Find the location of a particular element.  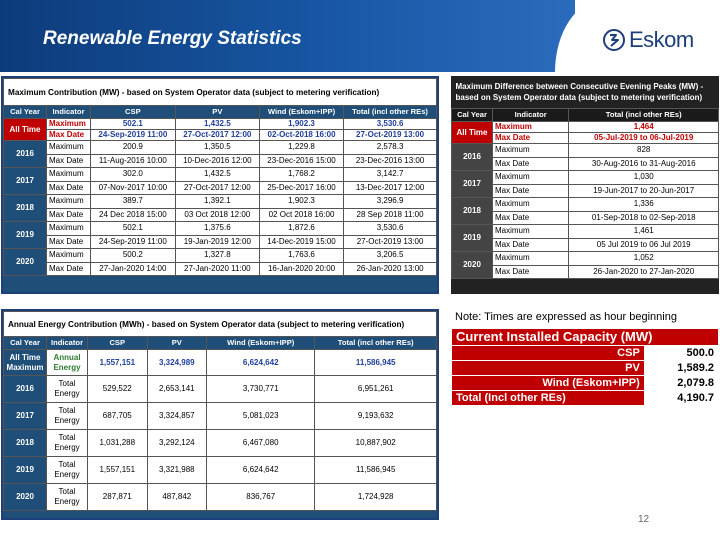

slide-header: Renewable Energy Statistics Eskom is located at coordinates (360, 36).